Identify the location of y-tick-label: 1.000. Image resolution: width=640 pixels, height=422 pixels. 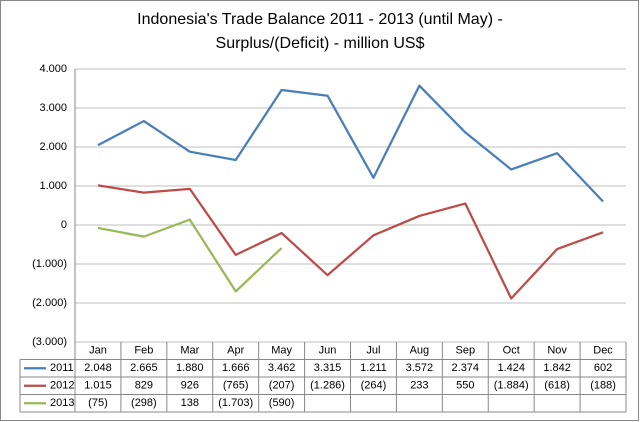
(53, 186).